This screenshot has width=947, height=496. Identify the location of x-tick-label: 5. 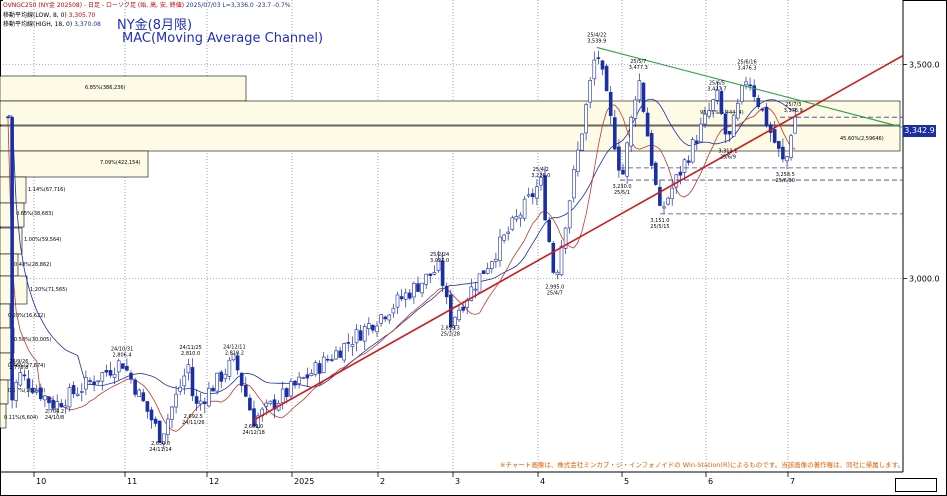
(626, 481).